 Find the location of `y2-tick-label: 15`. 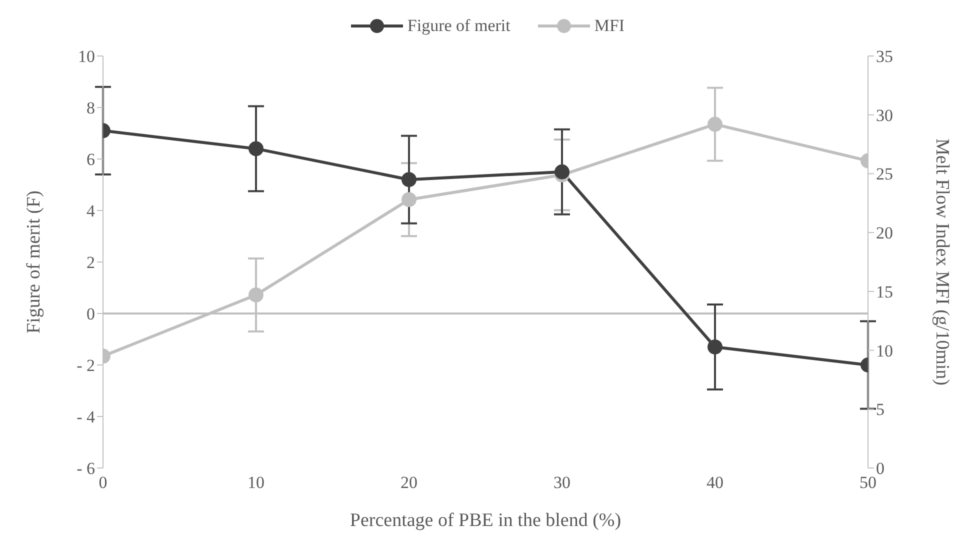

y2-tick-label: 15 is located at coordinates (884, 292).